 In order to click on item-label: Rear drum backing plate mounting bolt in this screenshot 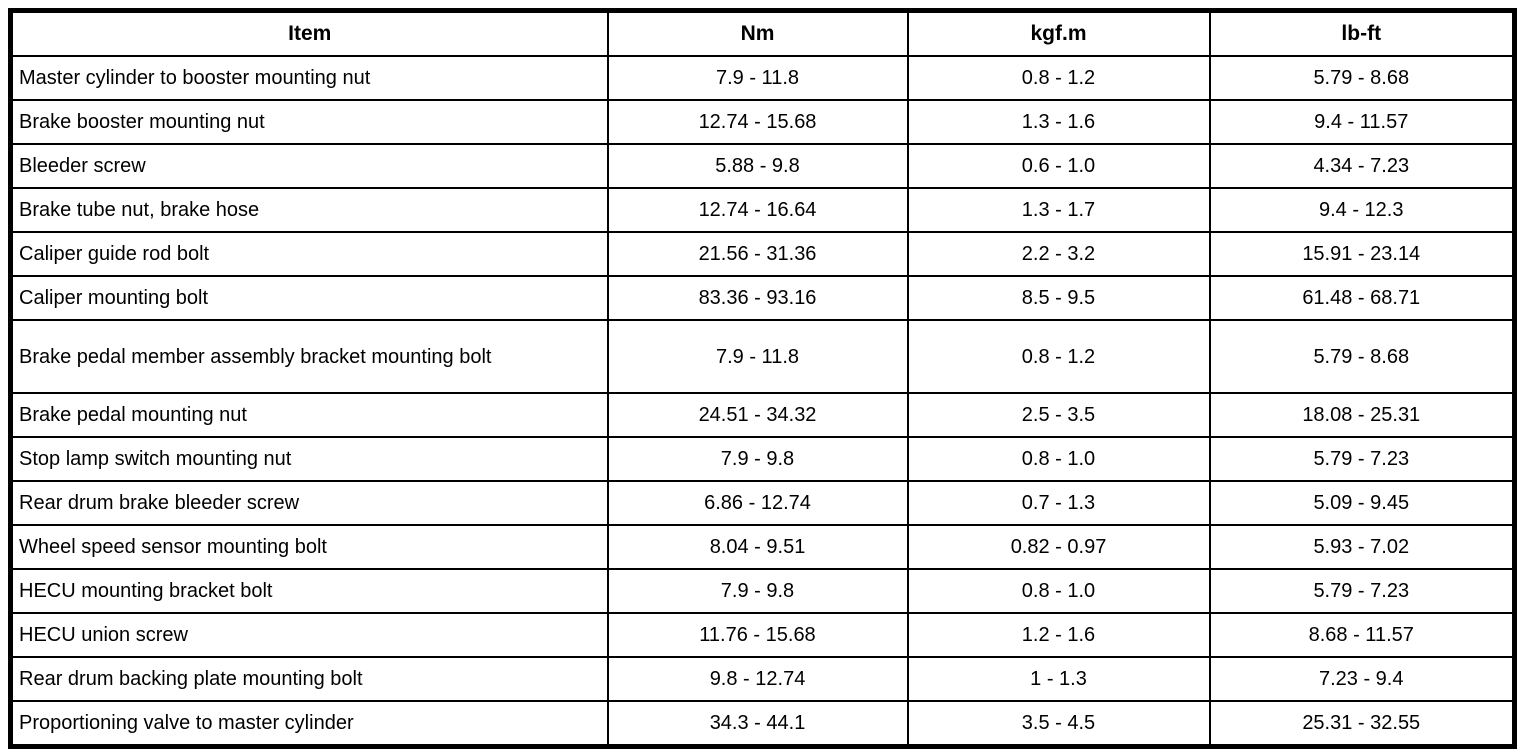, I will do `click(191, 679)`.